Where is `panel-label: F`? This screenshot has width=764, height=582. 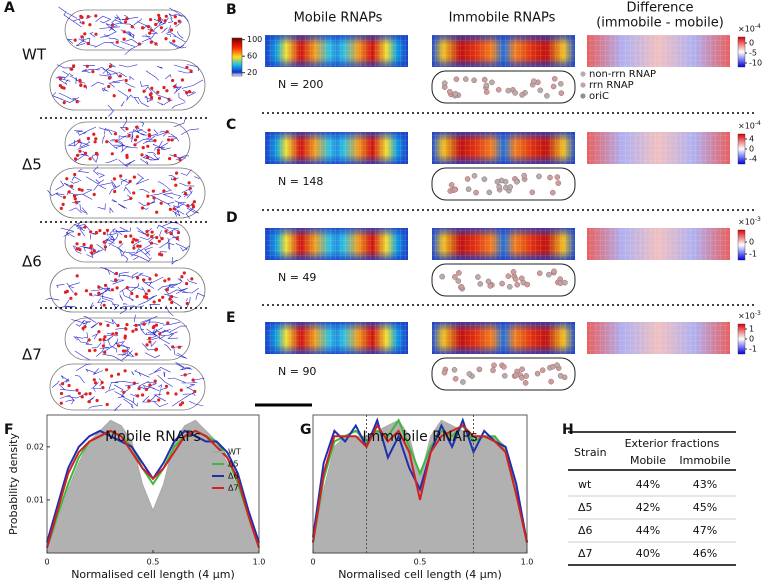 panel-label: F is located at coordinates (9, 430).